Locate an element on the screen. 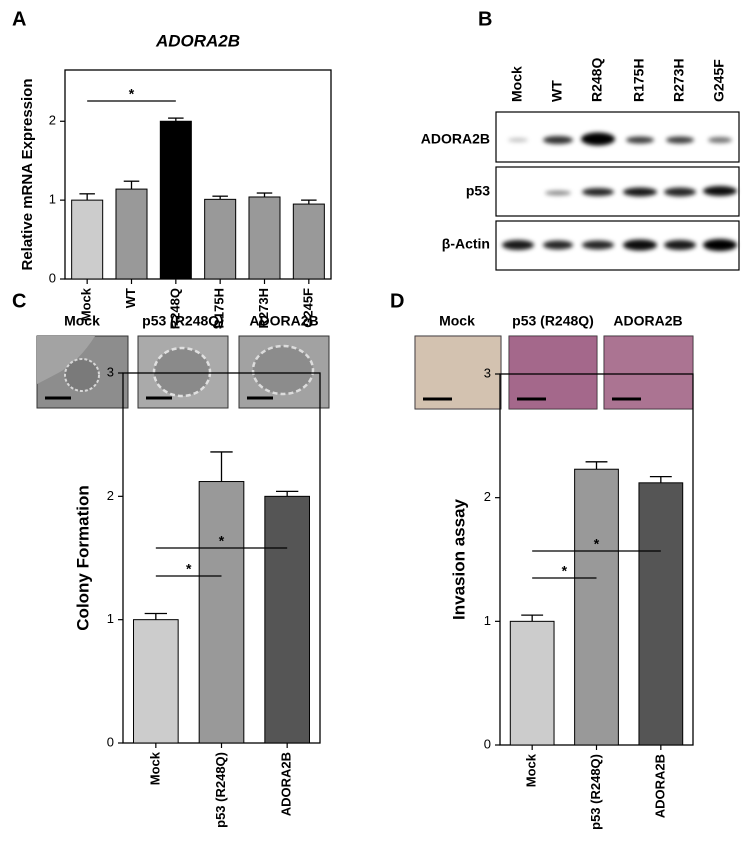 Image resolution: width=749 pixels, height=858 pixels. panel-label: A is located at coordinates (19, 19).